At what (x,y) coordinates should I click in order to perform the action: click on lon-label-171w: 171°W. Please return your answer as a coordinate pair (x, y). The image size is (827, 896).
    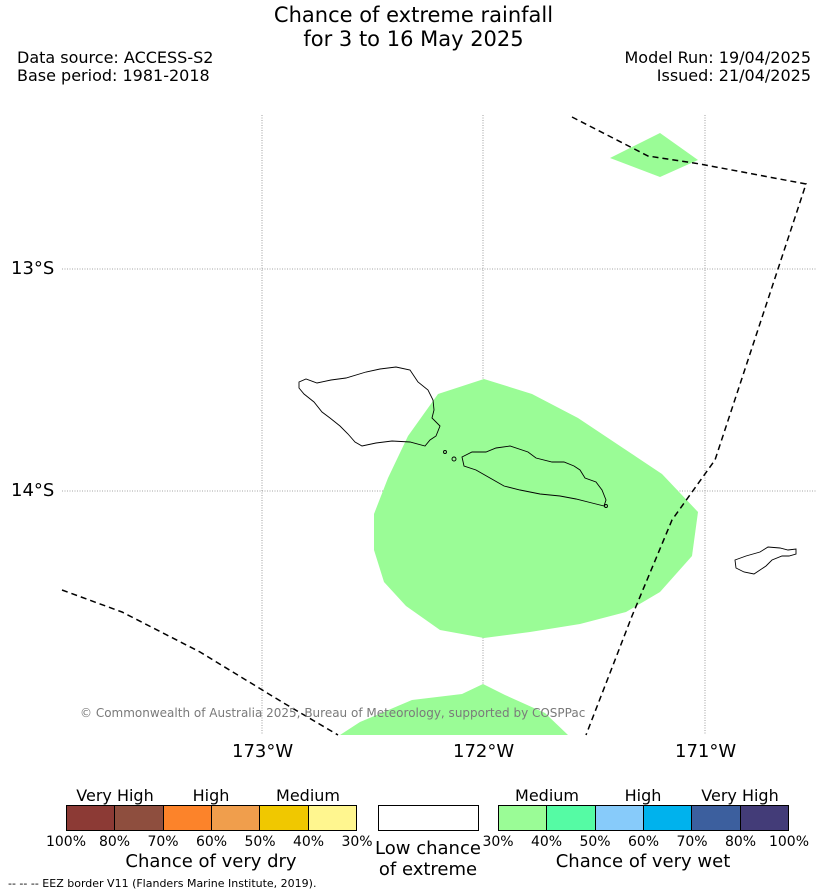
    Looking at the image, I should click on (706, 751).